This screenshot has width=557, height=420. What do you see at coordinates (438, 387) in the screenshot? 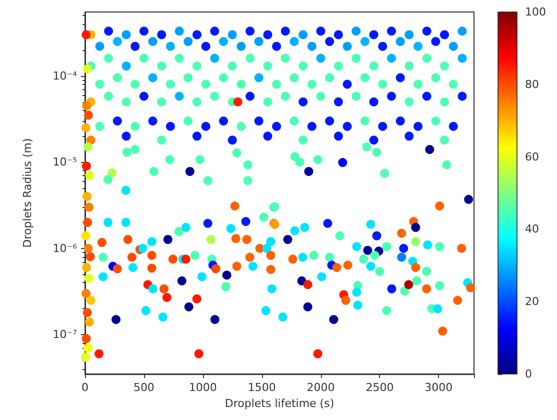
I see `x-tick-label: 3000` at bounding box center [438, 387].